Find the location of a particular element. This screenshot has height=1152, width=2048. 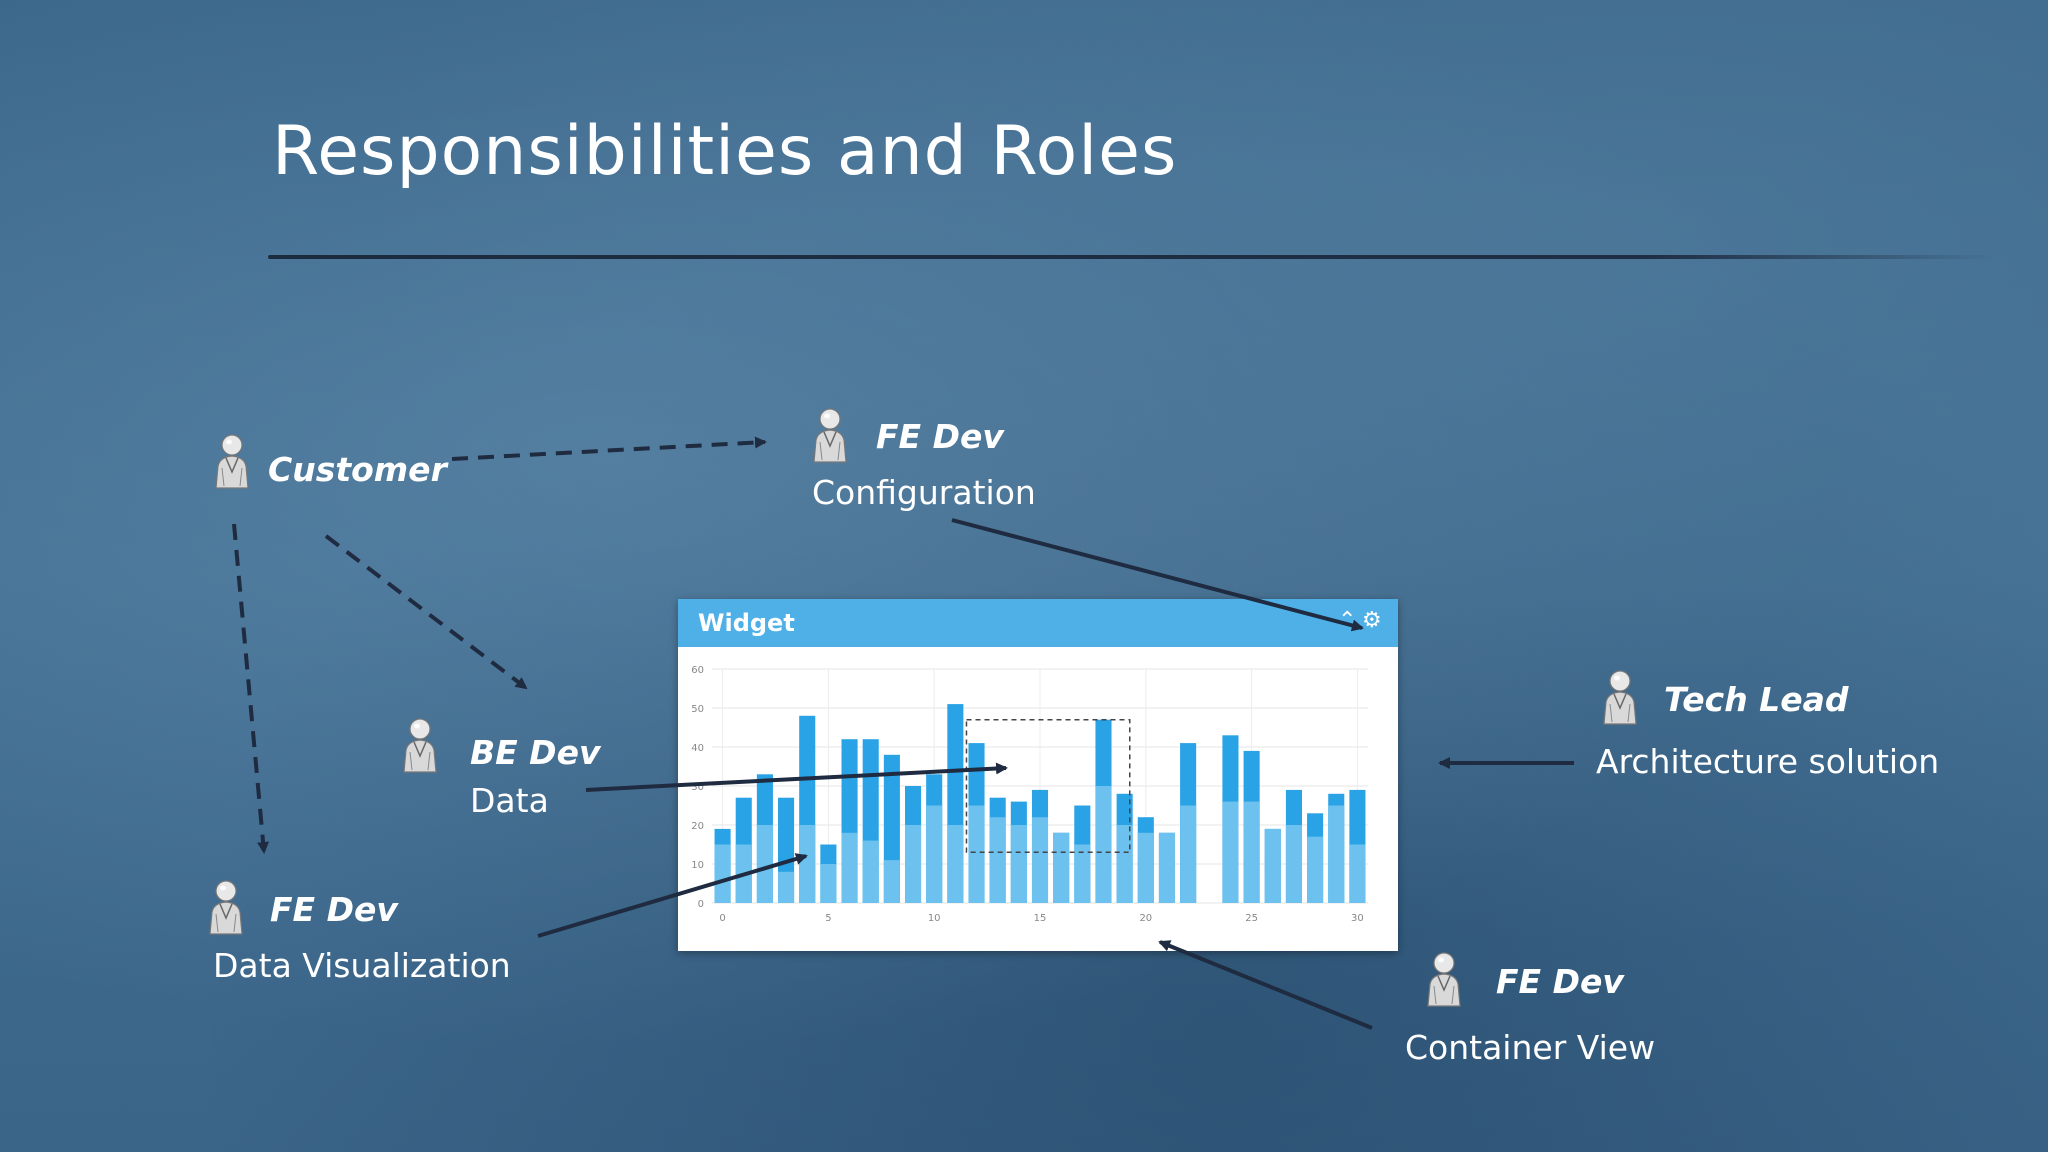

widget-bar-chart: 0 10 20 30 40 50 60 0 5 10 15 20 25 30 is located at coordinates (1038, 799).